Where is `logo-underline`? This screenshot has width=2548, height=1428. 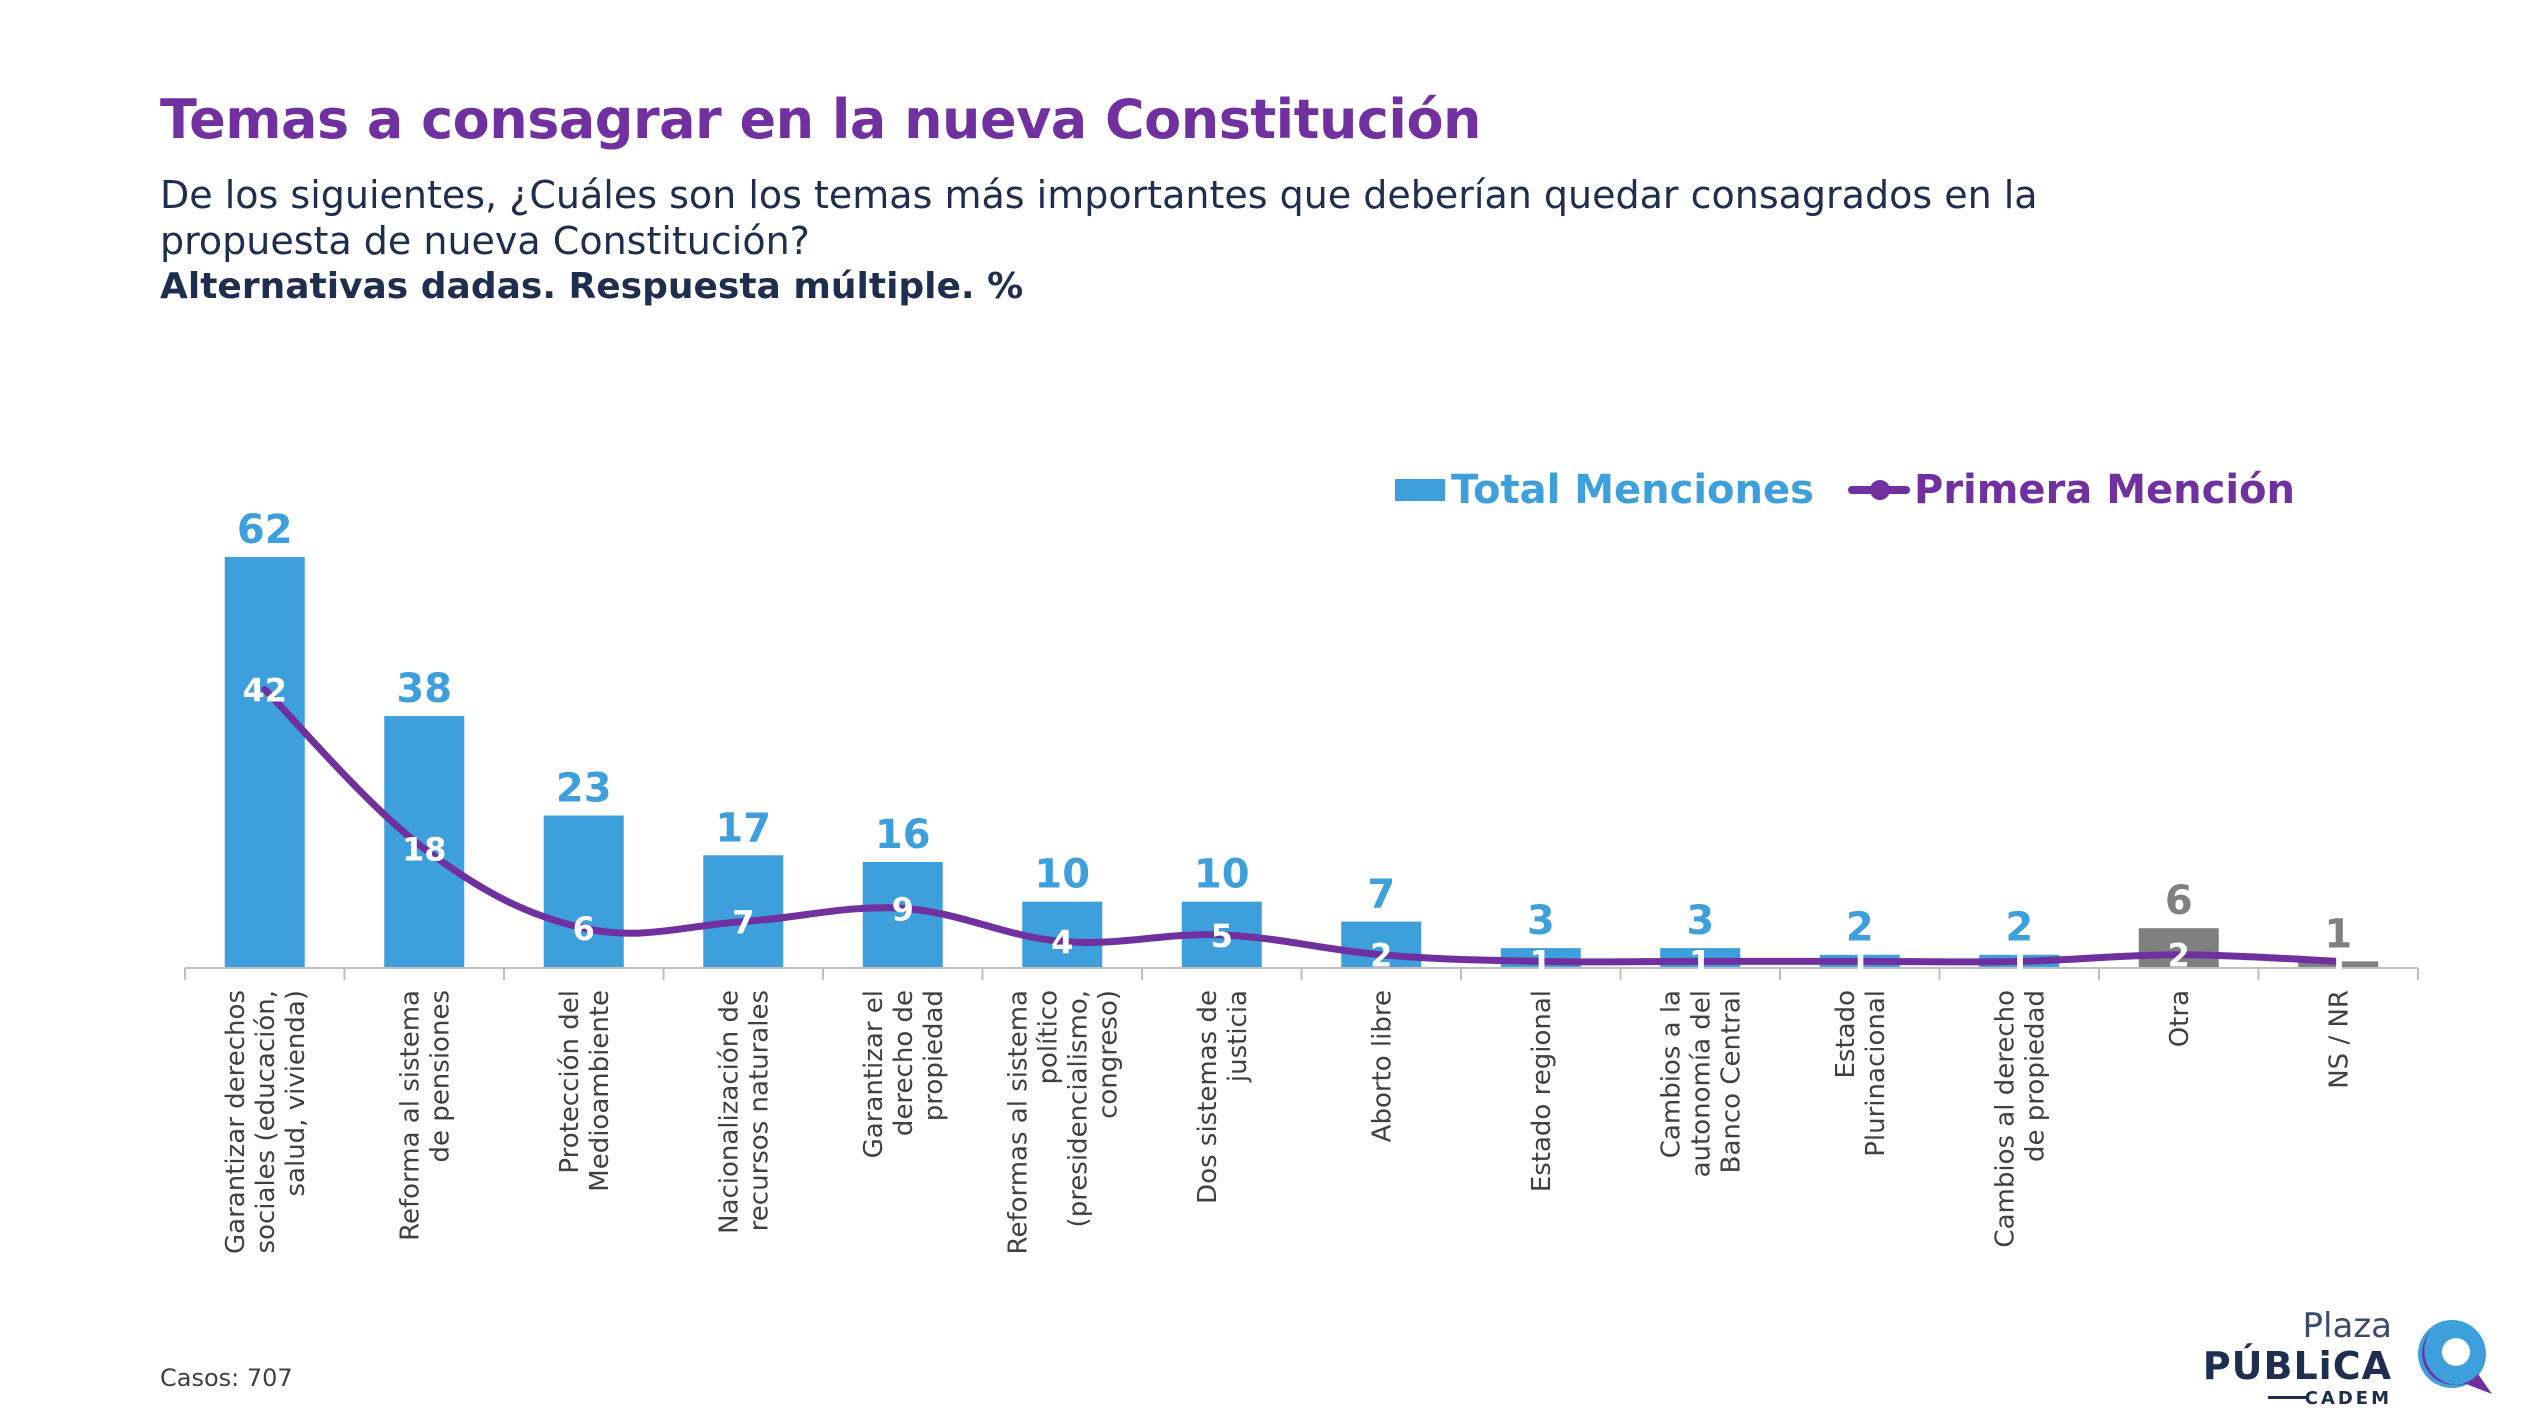 logo-underline is located at coordinates (2288, 1397).